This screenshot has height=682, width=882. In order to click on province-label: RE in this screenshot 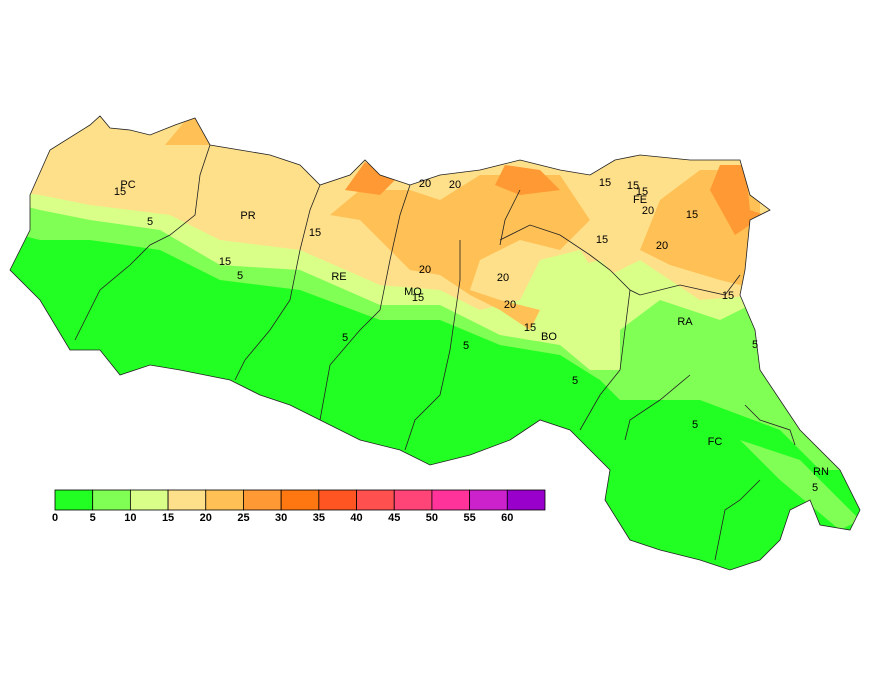, I will do `click(338, 277)`.